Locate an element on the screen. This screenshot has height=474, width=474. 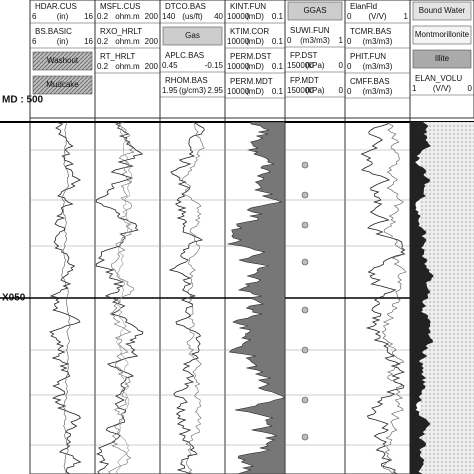
legend-label: Illite is located at coordinates (442, 58).